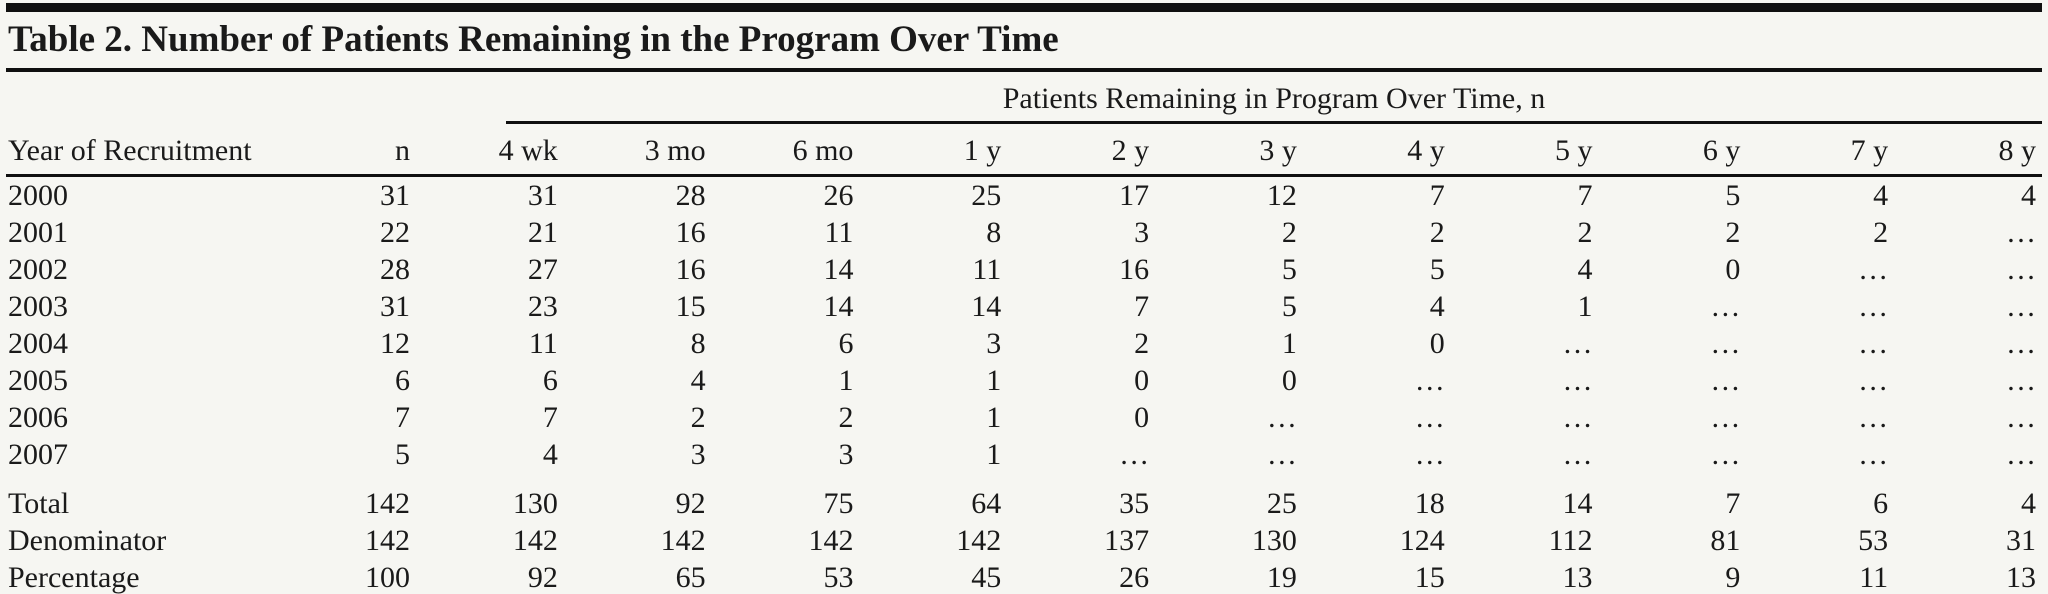 The width and height of the screenshot is (2048, 594). Describe the element at coordinates (38, 306) in the screenshot. I see `row-label-cell: 2003` at that location.